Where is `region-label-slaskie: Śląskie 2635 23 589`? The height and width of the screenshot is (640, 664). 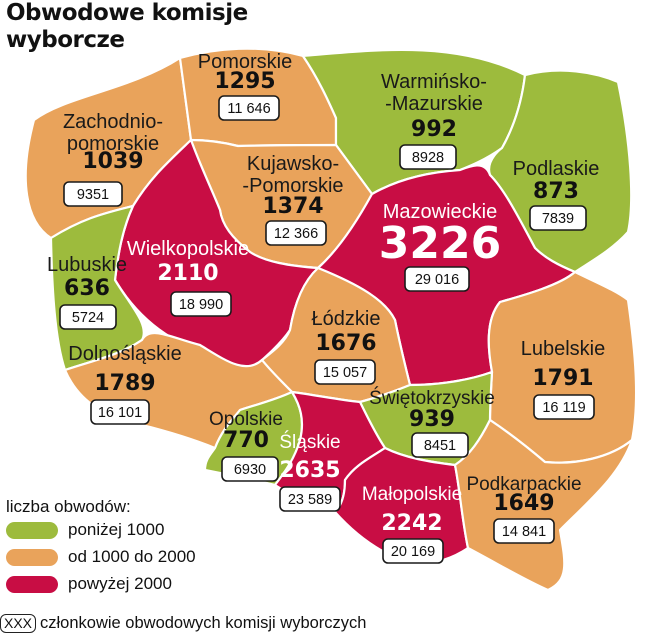
region-label-slaskie: Śląskie 2635 23 589 is located at coordinates (310, 471).